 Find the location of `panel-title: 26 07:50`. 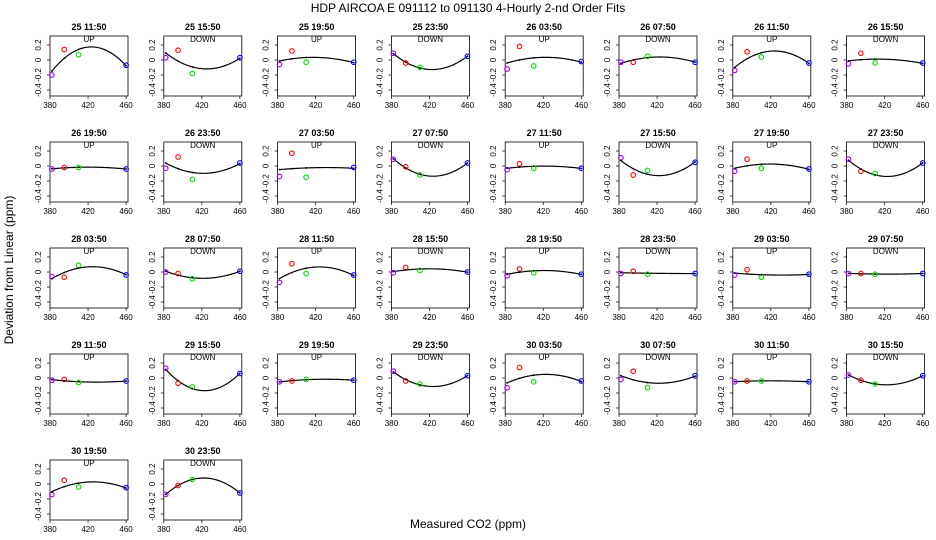

panel-title: 26 07:50 is located at coordinates (658, 27).